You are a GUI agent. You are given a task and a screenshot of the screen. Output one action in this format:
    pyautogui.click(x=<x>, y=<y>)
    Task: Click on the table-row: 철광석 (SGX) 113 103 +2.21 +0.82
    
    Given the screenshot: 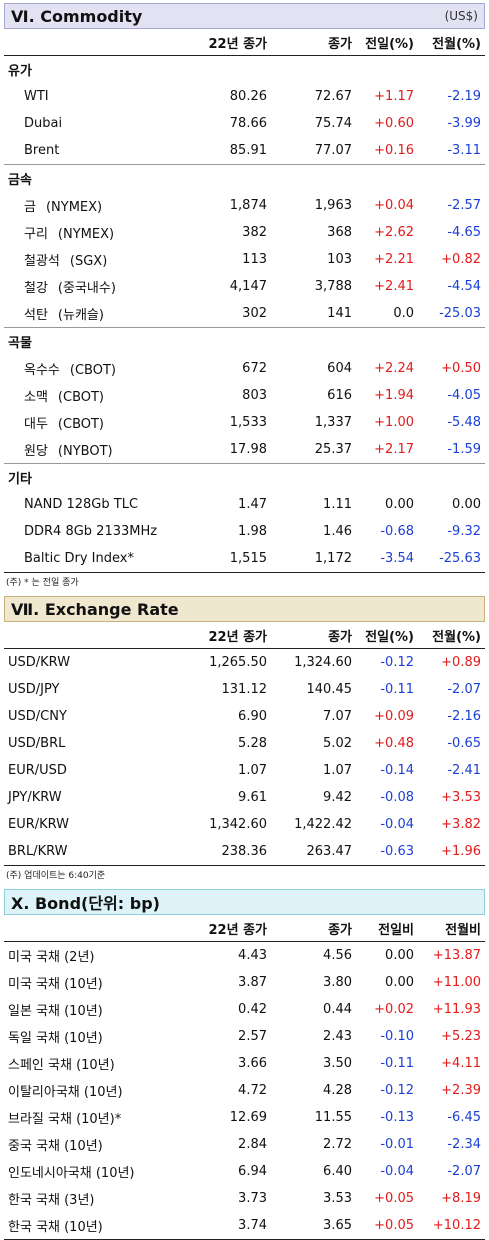 What is the action you would take?
    pyautogui.click(x=244, y=259)
    